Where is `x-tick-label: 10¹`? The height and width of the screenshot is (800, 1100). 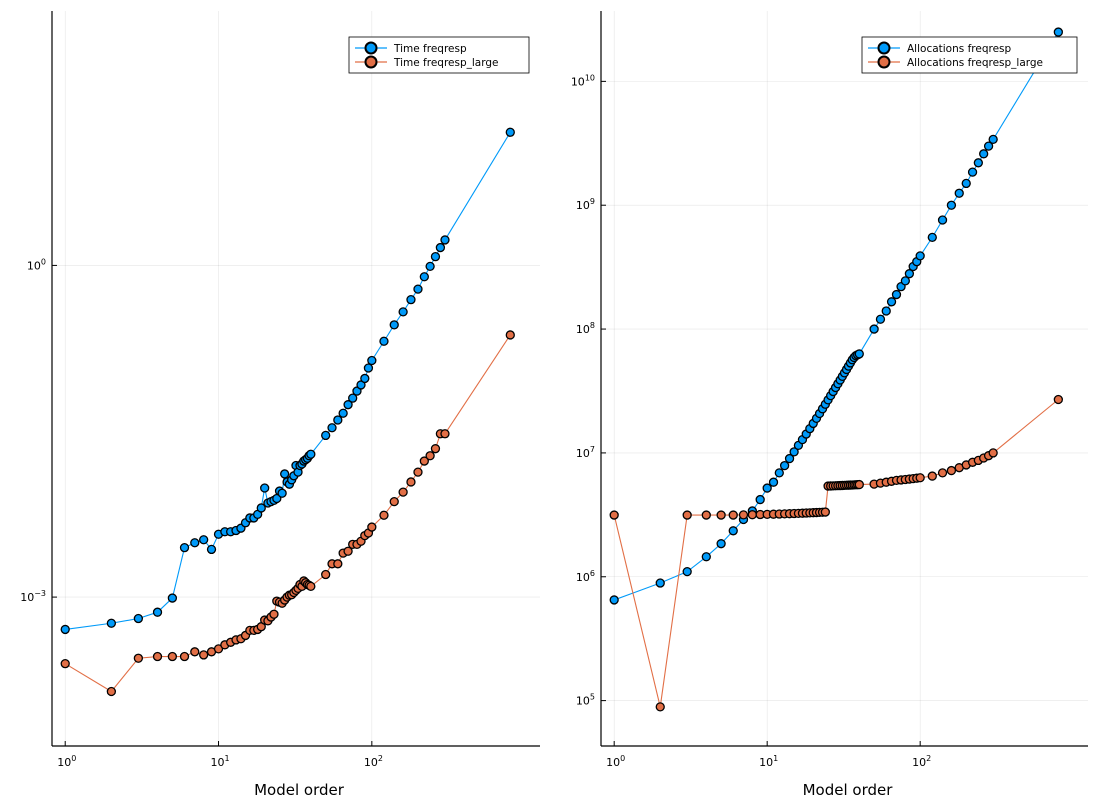
x-tick-label: 10¹ is located at coordinates (768, 761).